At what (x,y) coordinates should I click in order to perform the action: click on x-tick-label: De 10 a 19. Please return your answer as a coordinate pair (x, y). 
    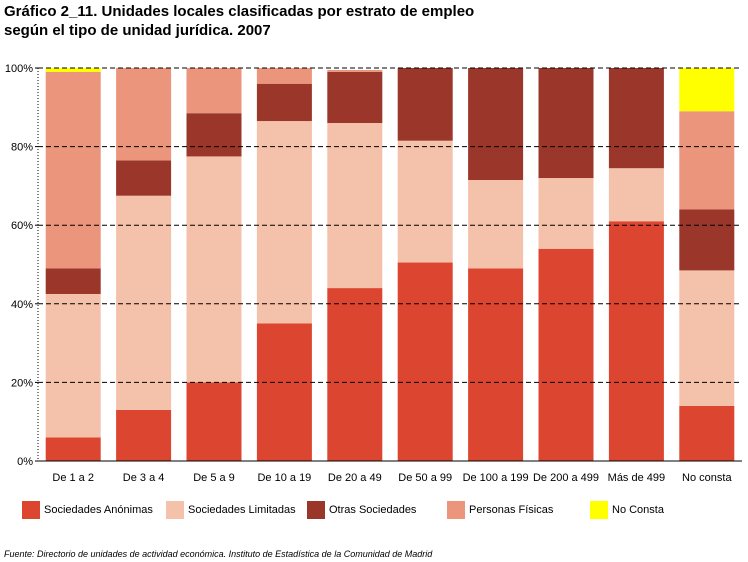
    Looking at the image, I should click on (284, 478).